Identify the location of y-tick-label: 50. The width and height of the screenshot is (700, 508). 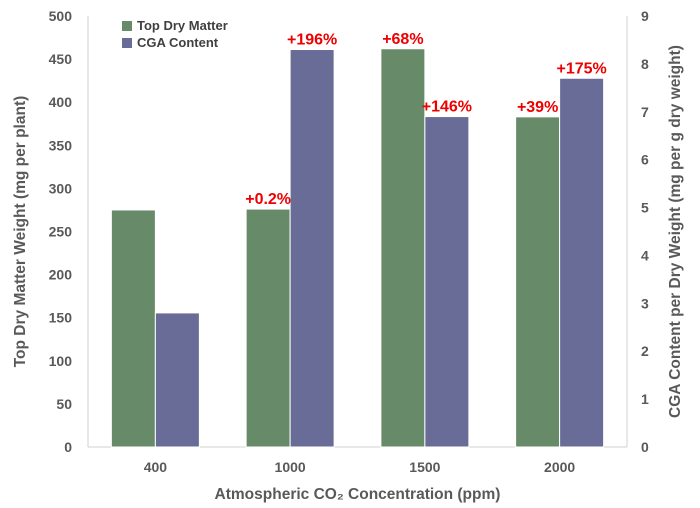
(64, 404).